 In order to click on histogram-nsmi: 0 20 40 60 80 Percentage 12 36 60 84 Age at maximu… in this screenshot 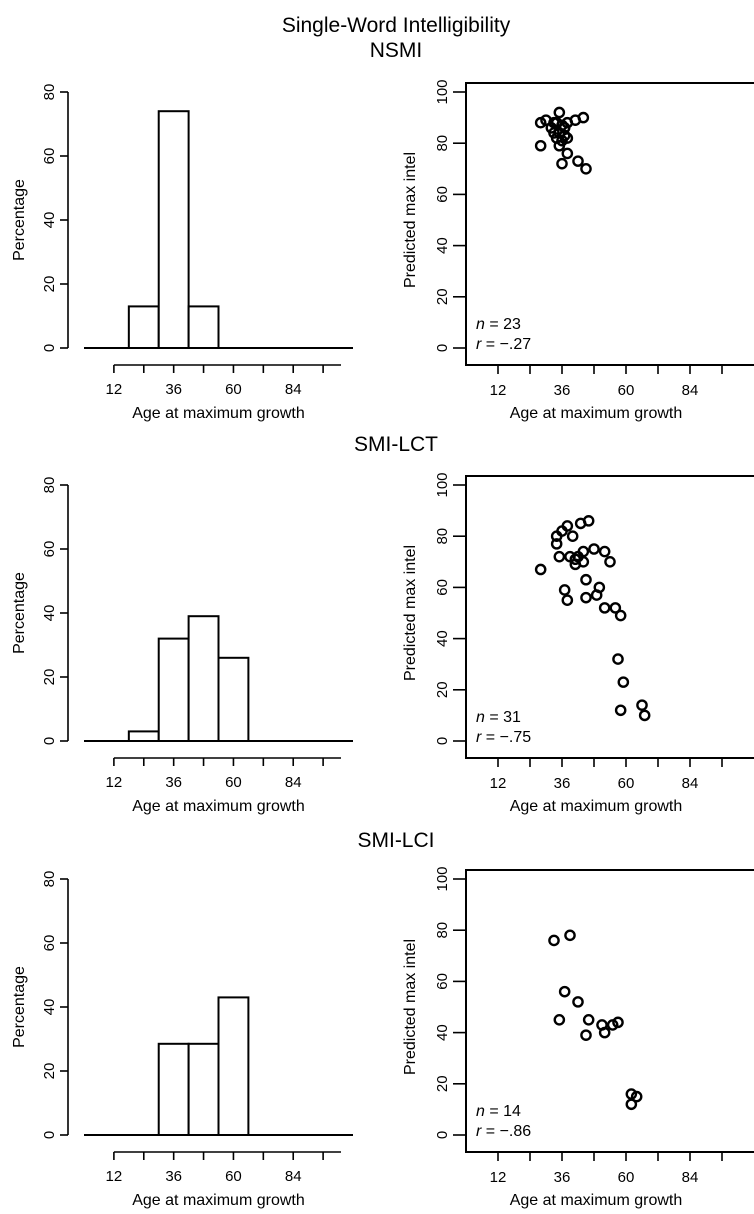, I will do `click(182, 253)`.